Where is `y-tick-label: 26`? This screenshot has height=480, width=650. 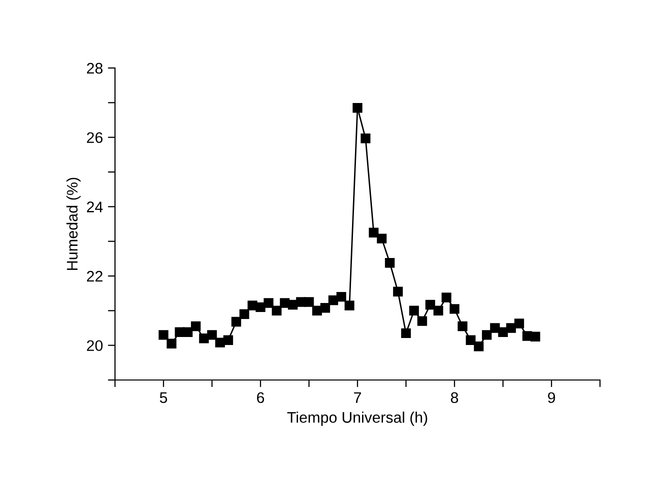
y-tick-label: 26 is located at coordinates (94, 138).